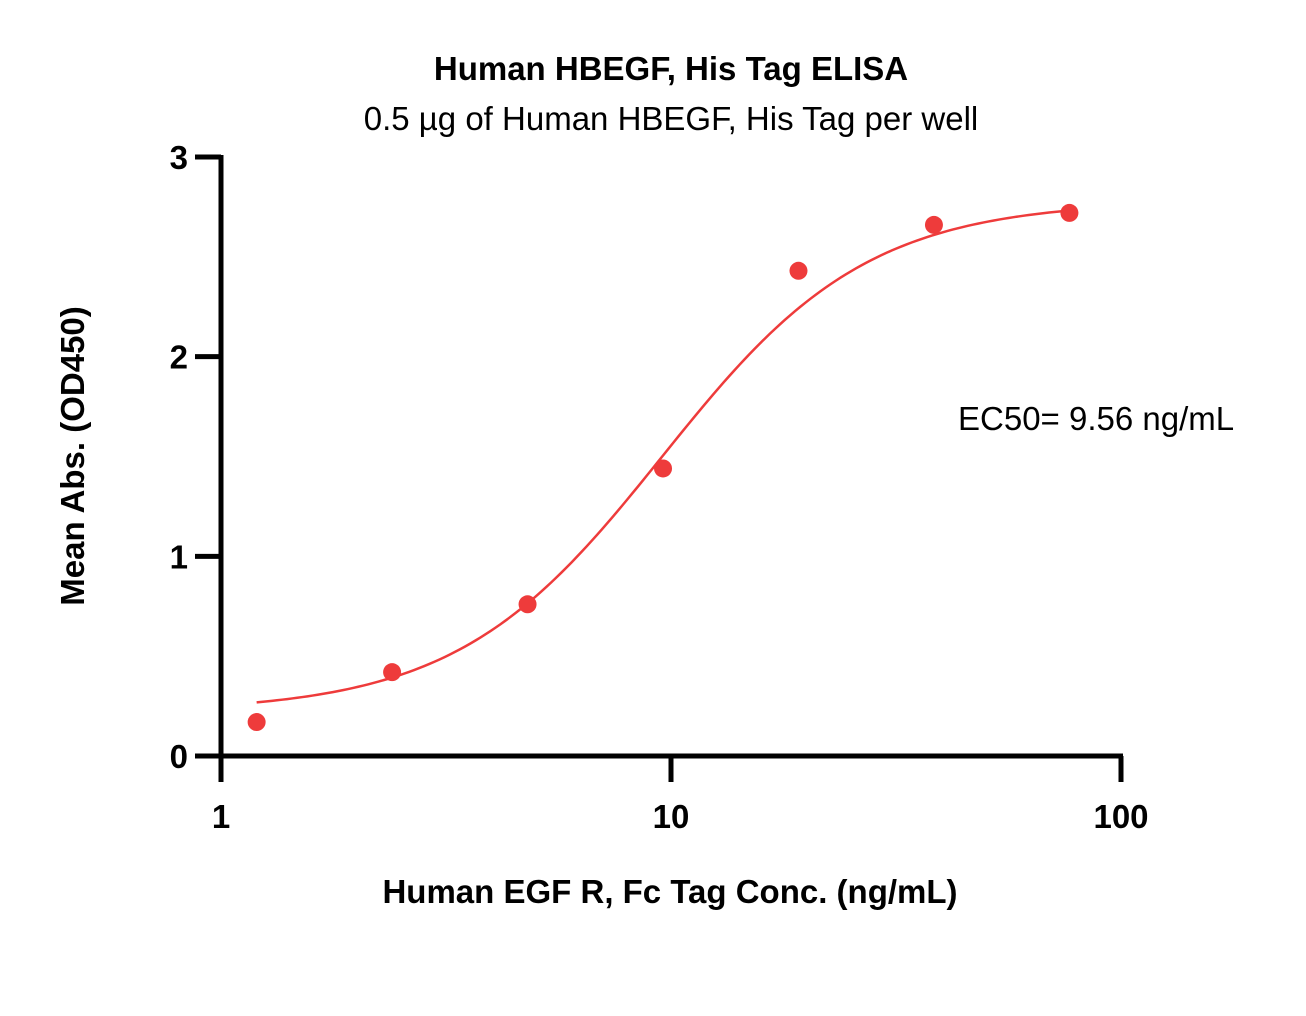 This screenshot has height=1016, width=1306. I want to click on x-axis-label: Human EGF R, Fc Tag Conc. (ng/mL), so click(669, 891).